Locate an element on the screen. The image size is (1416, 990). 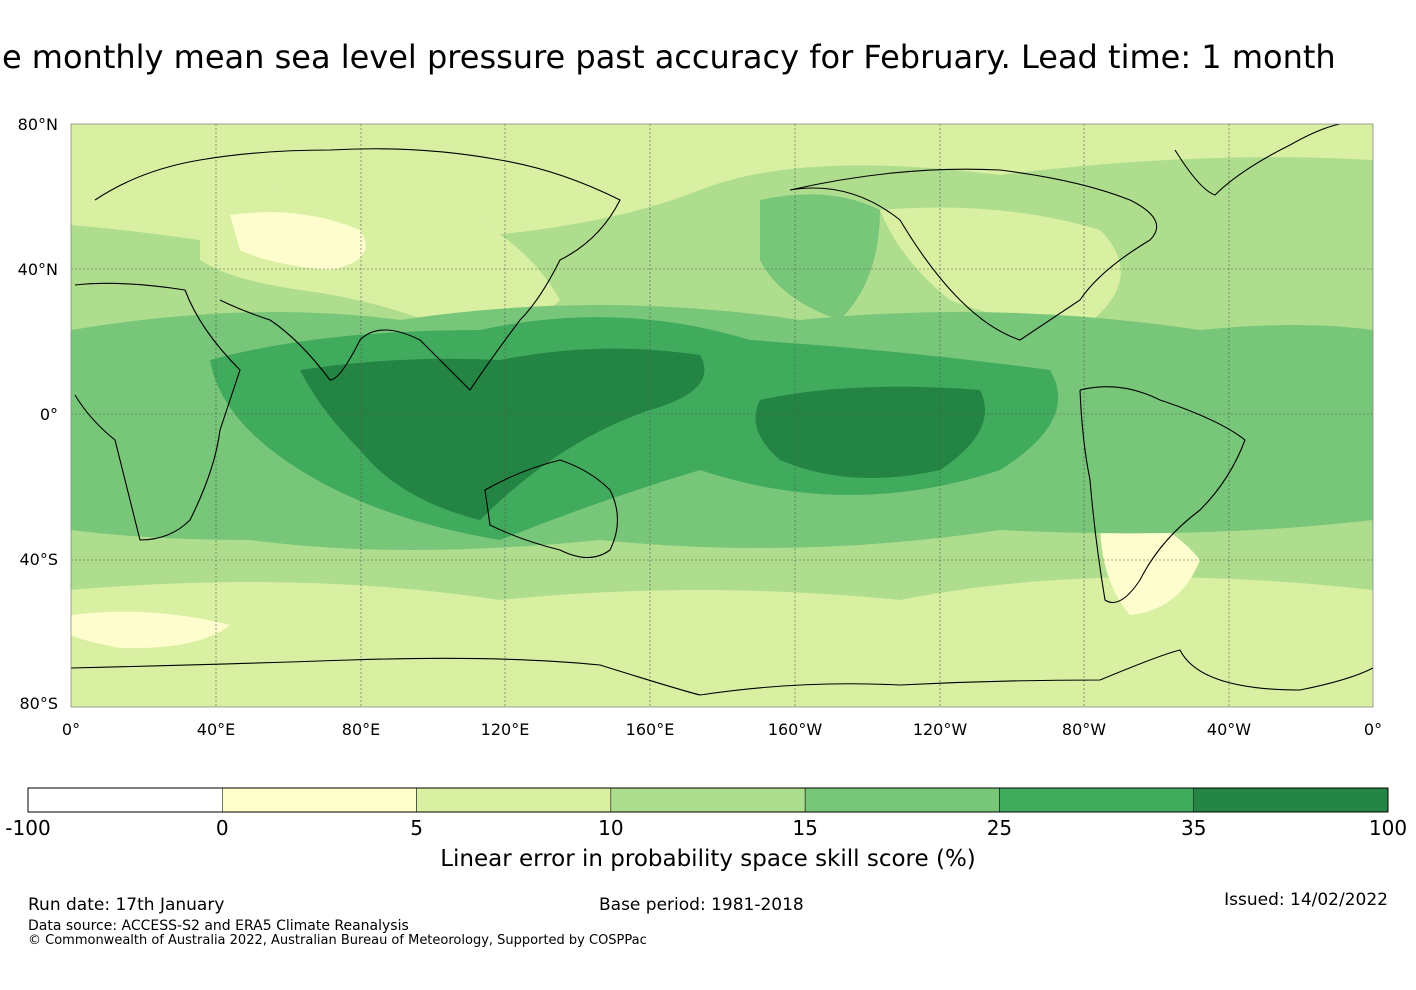
warm-pool-highest is located at coordinates (502, 434).